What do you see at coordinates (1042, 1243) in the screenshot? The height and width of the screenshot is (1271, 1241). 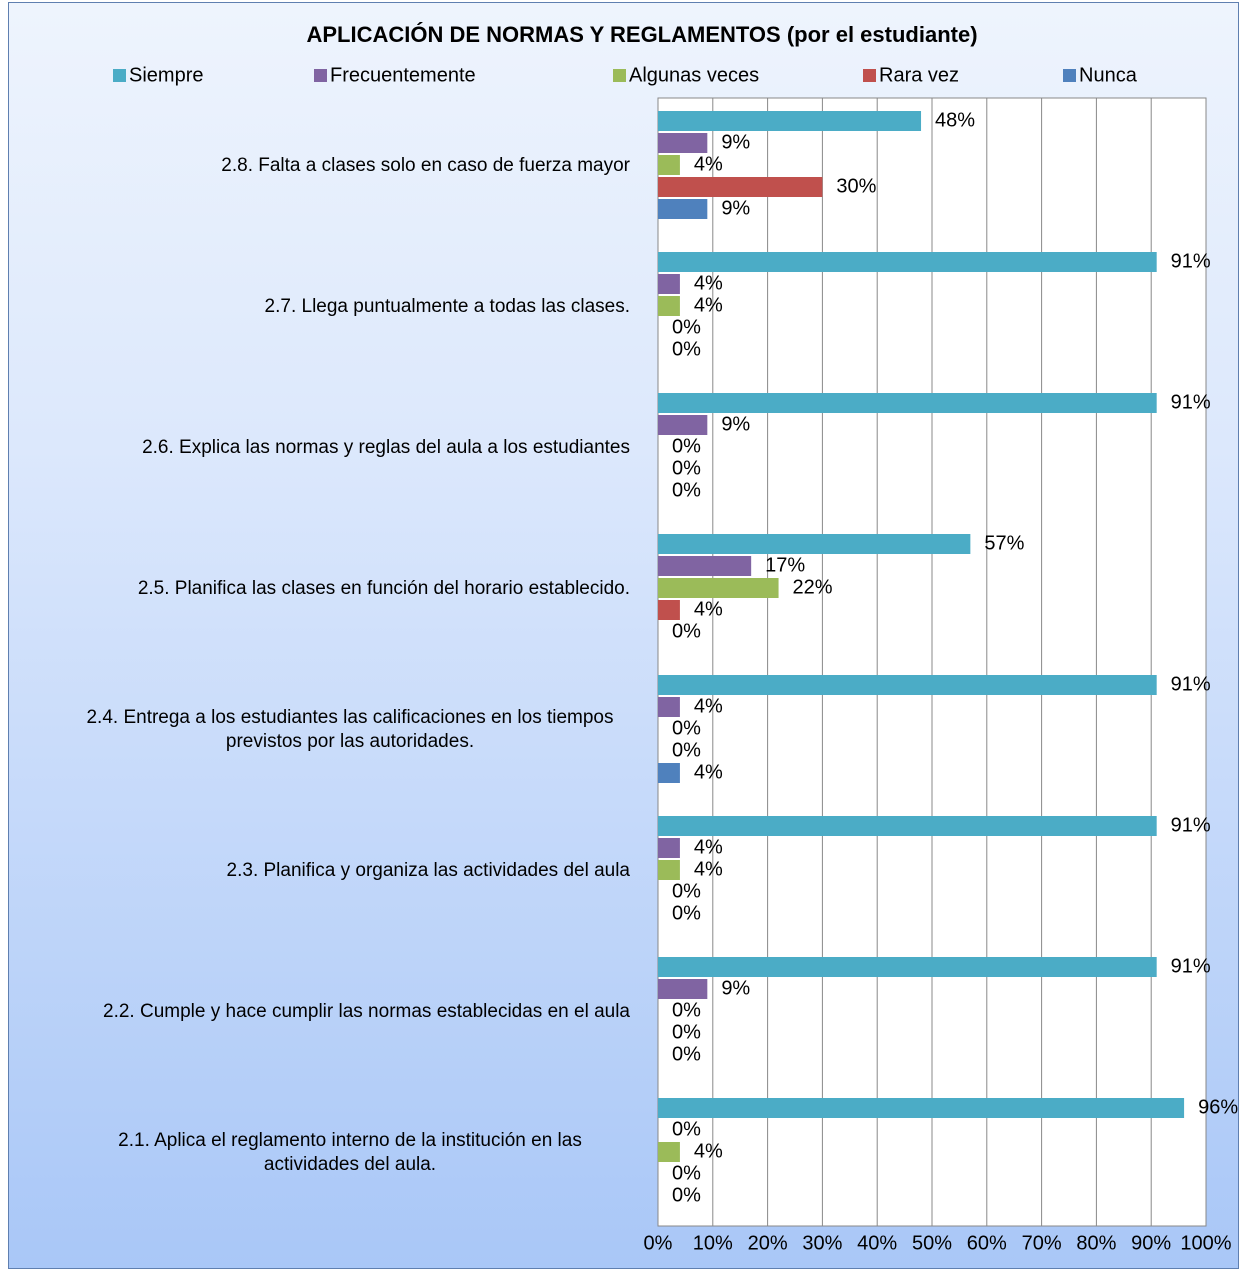 I see `x-tick-label: 70%` at bounding box center [1042, 1243].